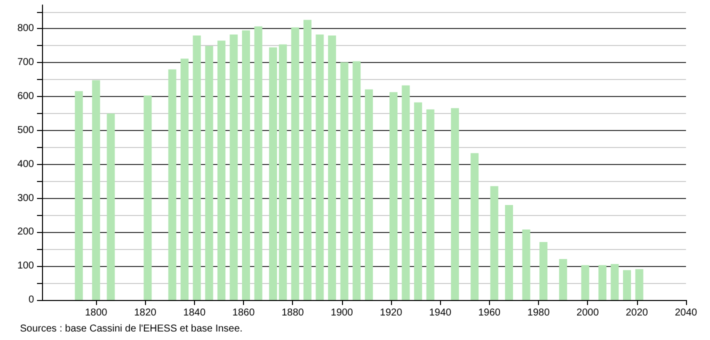  Describe the element at coordinates (131, 329) in the screenshot. I see `source-note: Sources : base Cassini de l'EHESS et base Insee.` at that location.